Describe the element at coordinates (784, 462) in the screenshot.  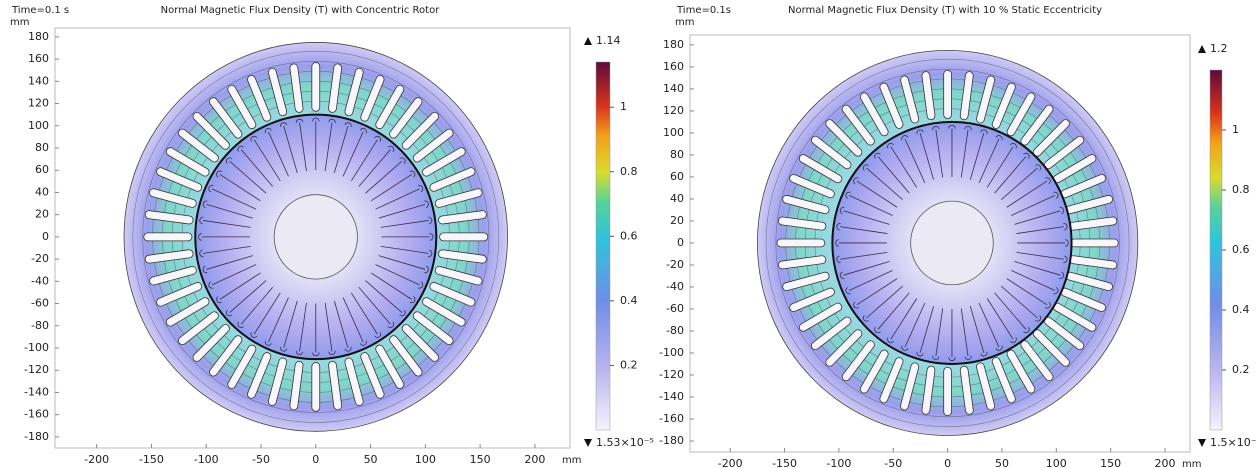
I see `x-tick-label: -150` at that location.